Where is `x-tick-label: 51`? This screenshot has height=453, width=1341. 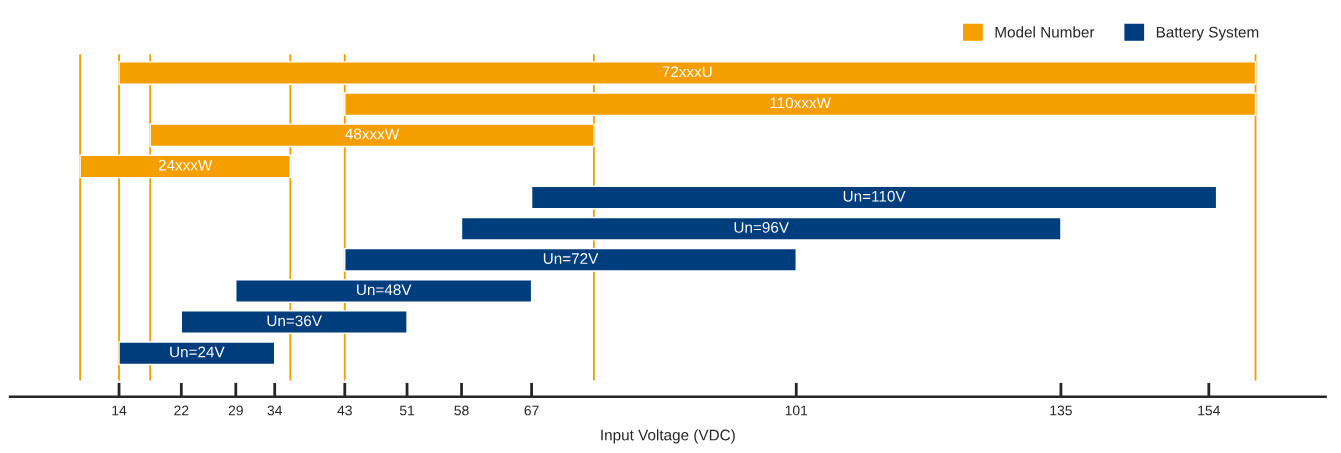
x-tick-label: 51 is located at coordinates (407, 410).